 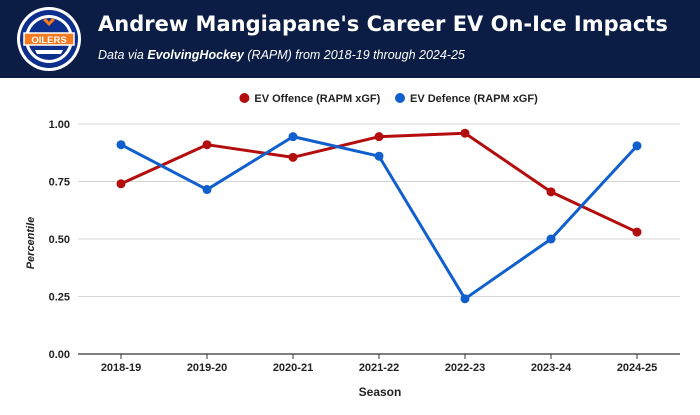 What do you see at coordinates (379, 368) in the screenshot?
I see `x-tick-label: 2021-22` at bounding box center [379, 368].